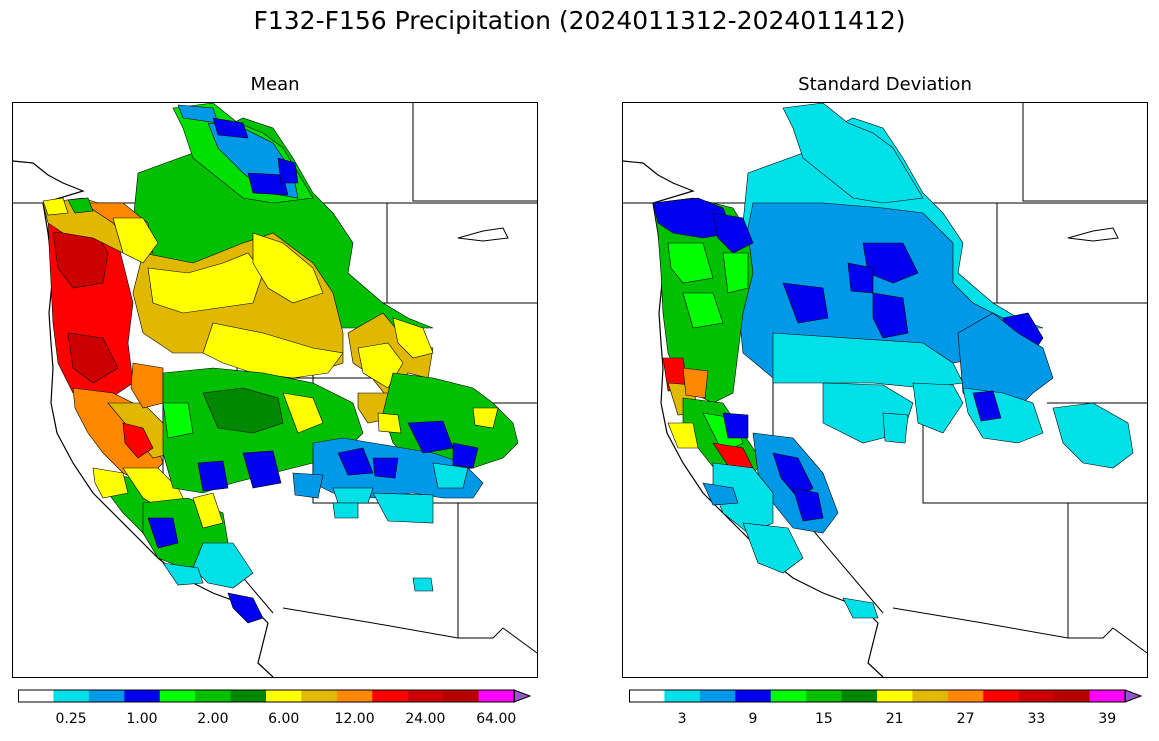  Describe the element at coordinates (894, 719) in the screenshot. I see `colorbar-tick-label: 21` at that location.